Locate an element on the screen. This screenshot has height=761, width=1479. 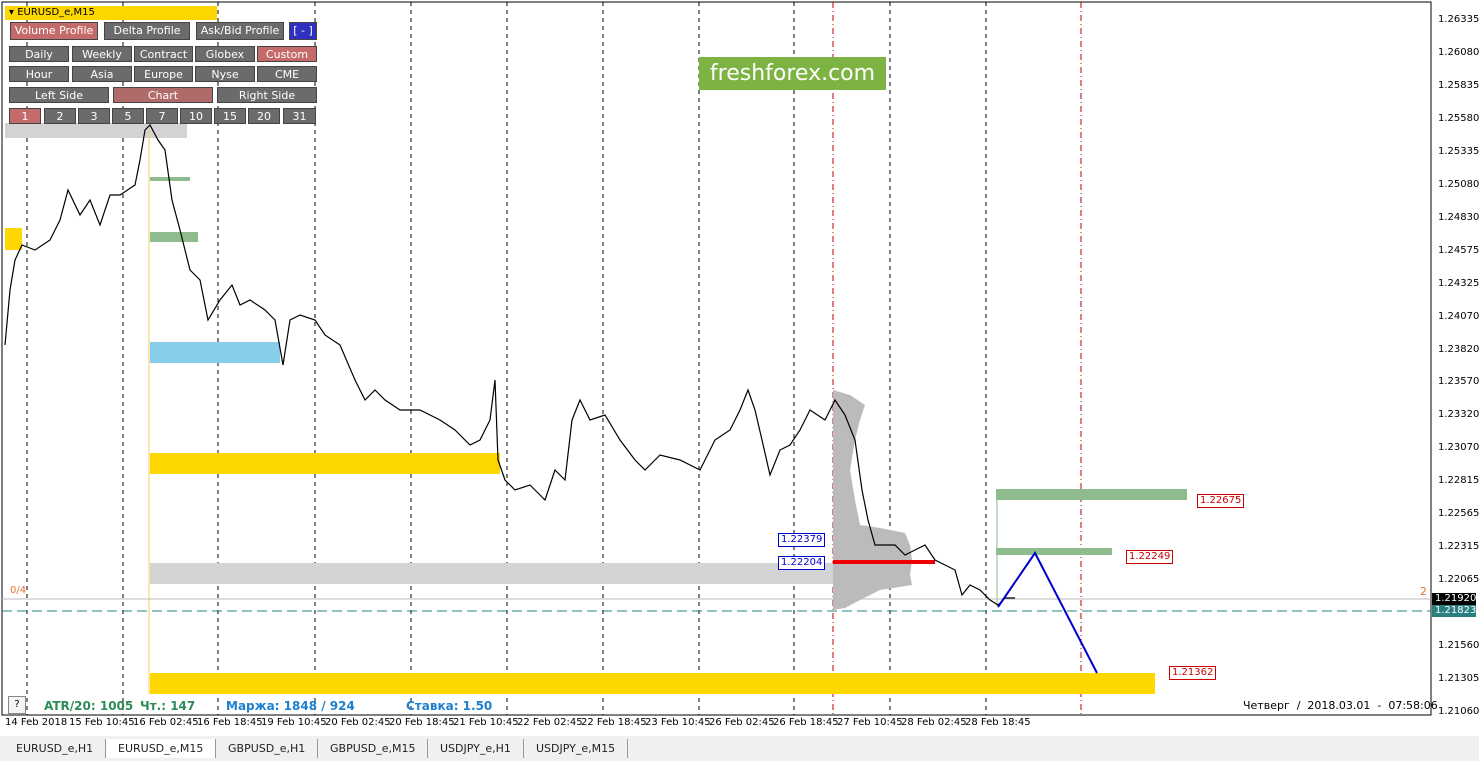
panel-button: Delta Profile is located at coordinates (147, 31).